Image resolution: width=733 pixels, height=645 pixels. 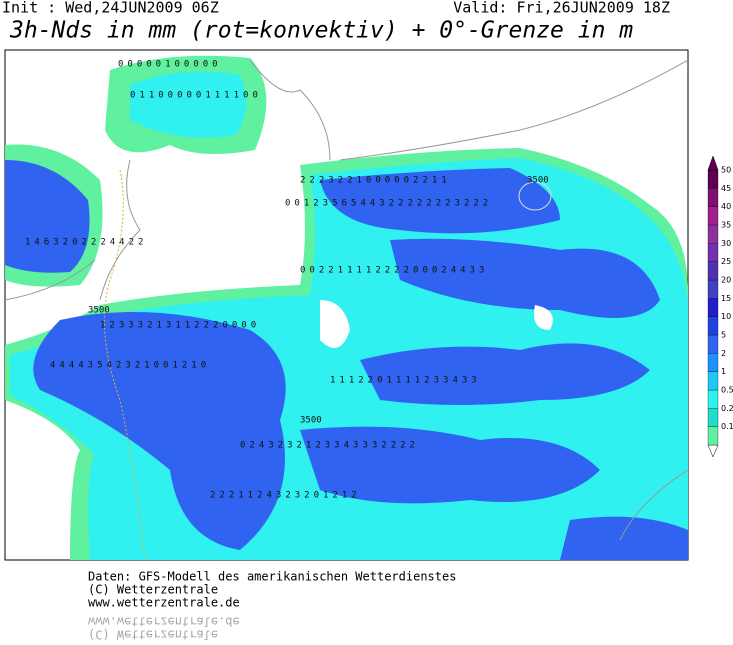 What do you see at coordinates (153, 635) in the screenshot?
I see `footer-reflection-line: (C) Wetterzentrale` at bounding box center [153, 635].